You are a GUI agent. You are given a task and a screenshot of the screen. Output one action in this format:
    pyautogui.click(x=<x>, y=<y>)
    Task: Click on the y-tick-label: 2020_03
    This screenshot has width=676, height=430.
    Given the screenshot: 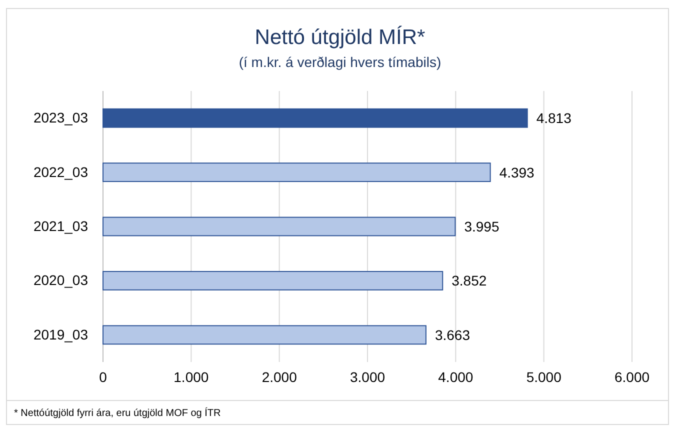 What is the action you would take?
    pyautogui.click(x=60, y=280)
    